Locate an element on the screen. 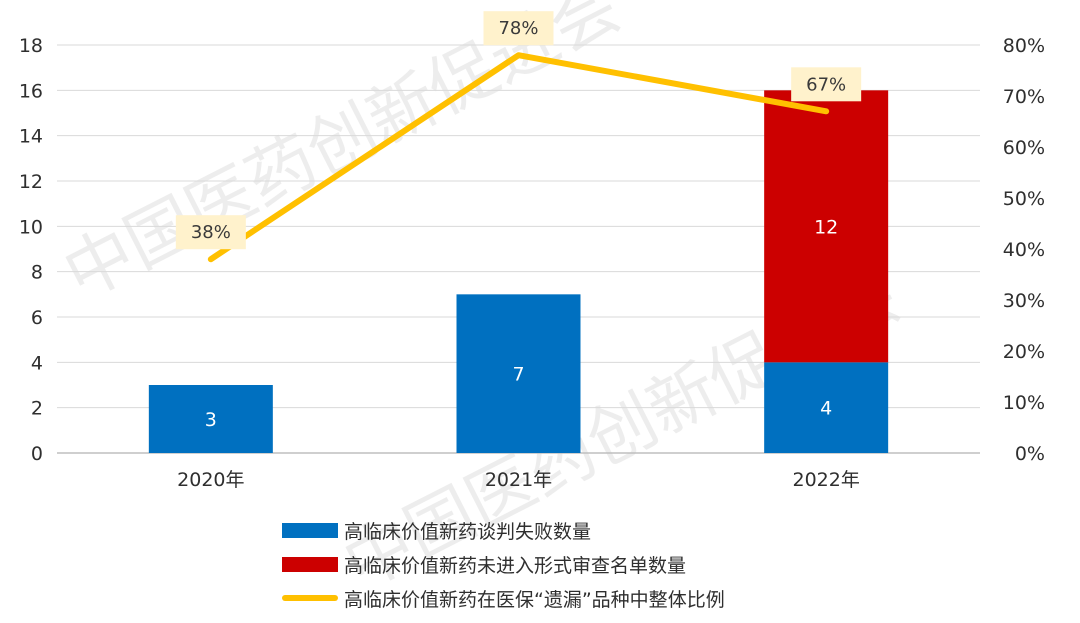  left-tick-label: 4 is located at coordinates (37, 363).